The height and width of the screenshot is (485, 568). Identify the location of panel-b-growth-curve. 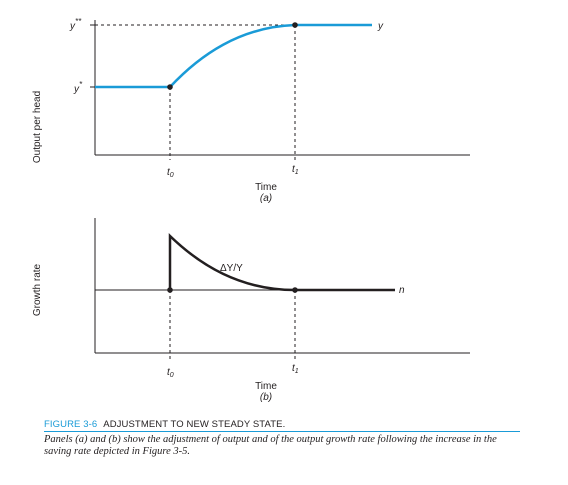
(281, 262).